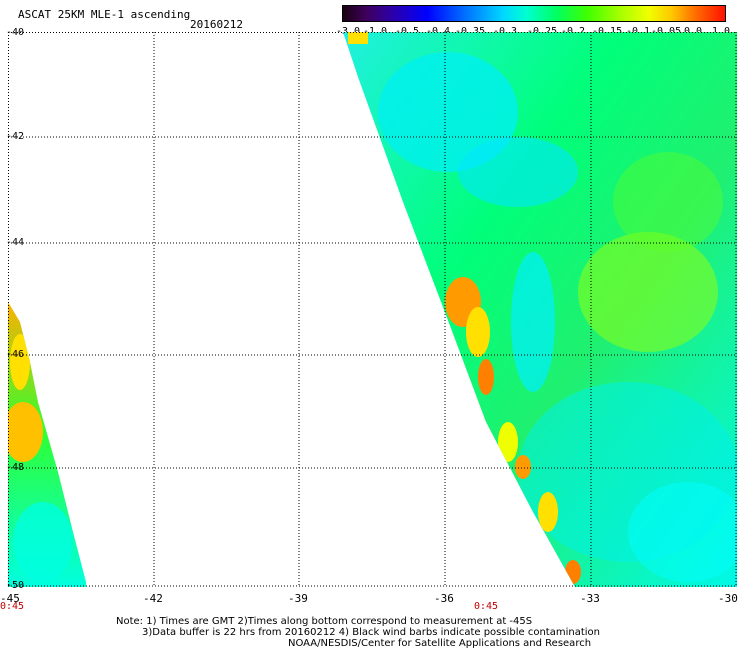 Image resolution: width=740 pixels, height=650 pixels. Describe the element at coordinates (534, 13) in the screenshot. I see `color-scale-bar` at that location.